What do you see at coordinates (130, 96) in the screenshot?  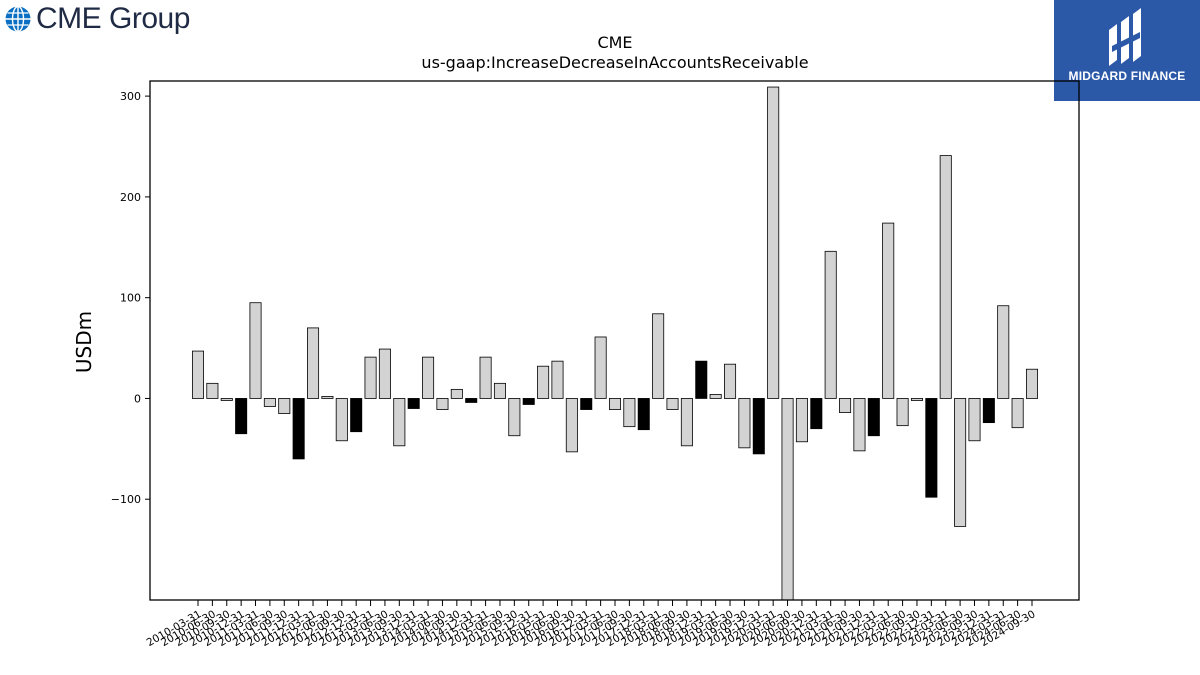 I see `y-tick-label: 300` at bounding box center [130, 96].